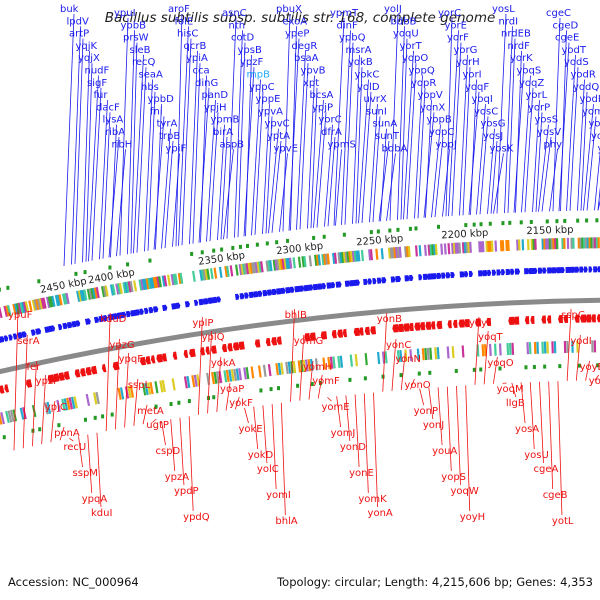  What do you see at coordinates (250, 50) in the screenshot?
I see `forward-gene-label: ypsB` at bounding box center [250, 50].